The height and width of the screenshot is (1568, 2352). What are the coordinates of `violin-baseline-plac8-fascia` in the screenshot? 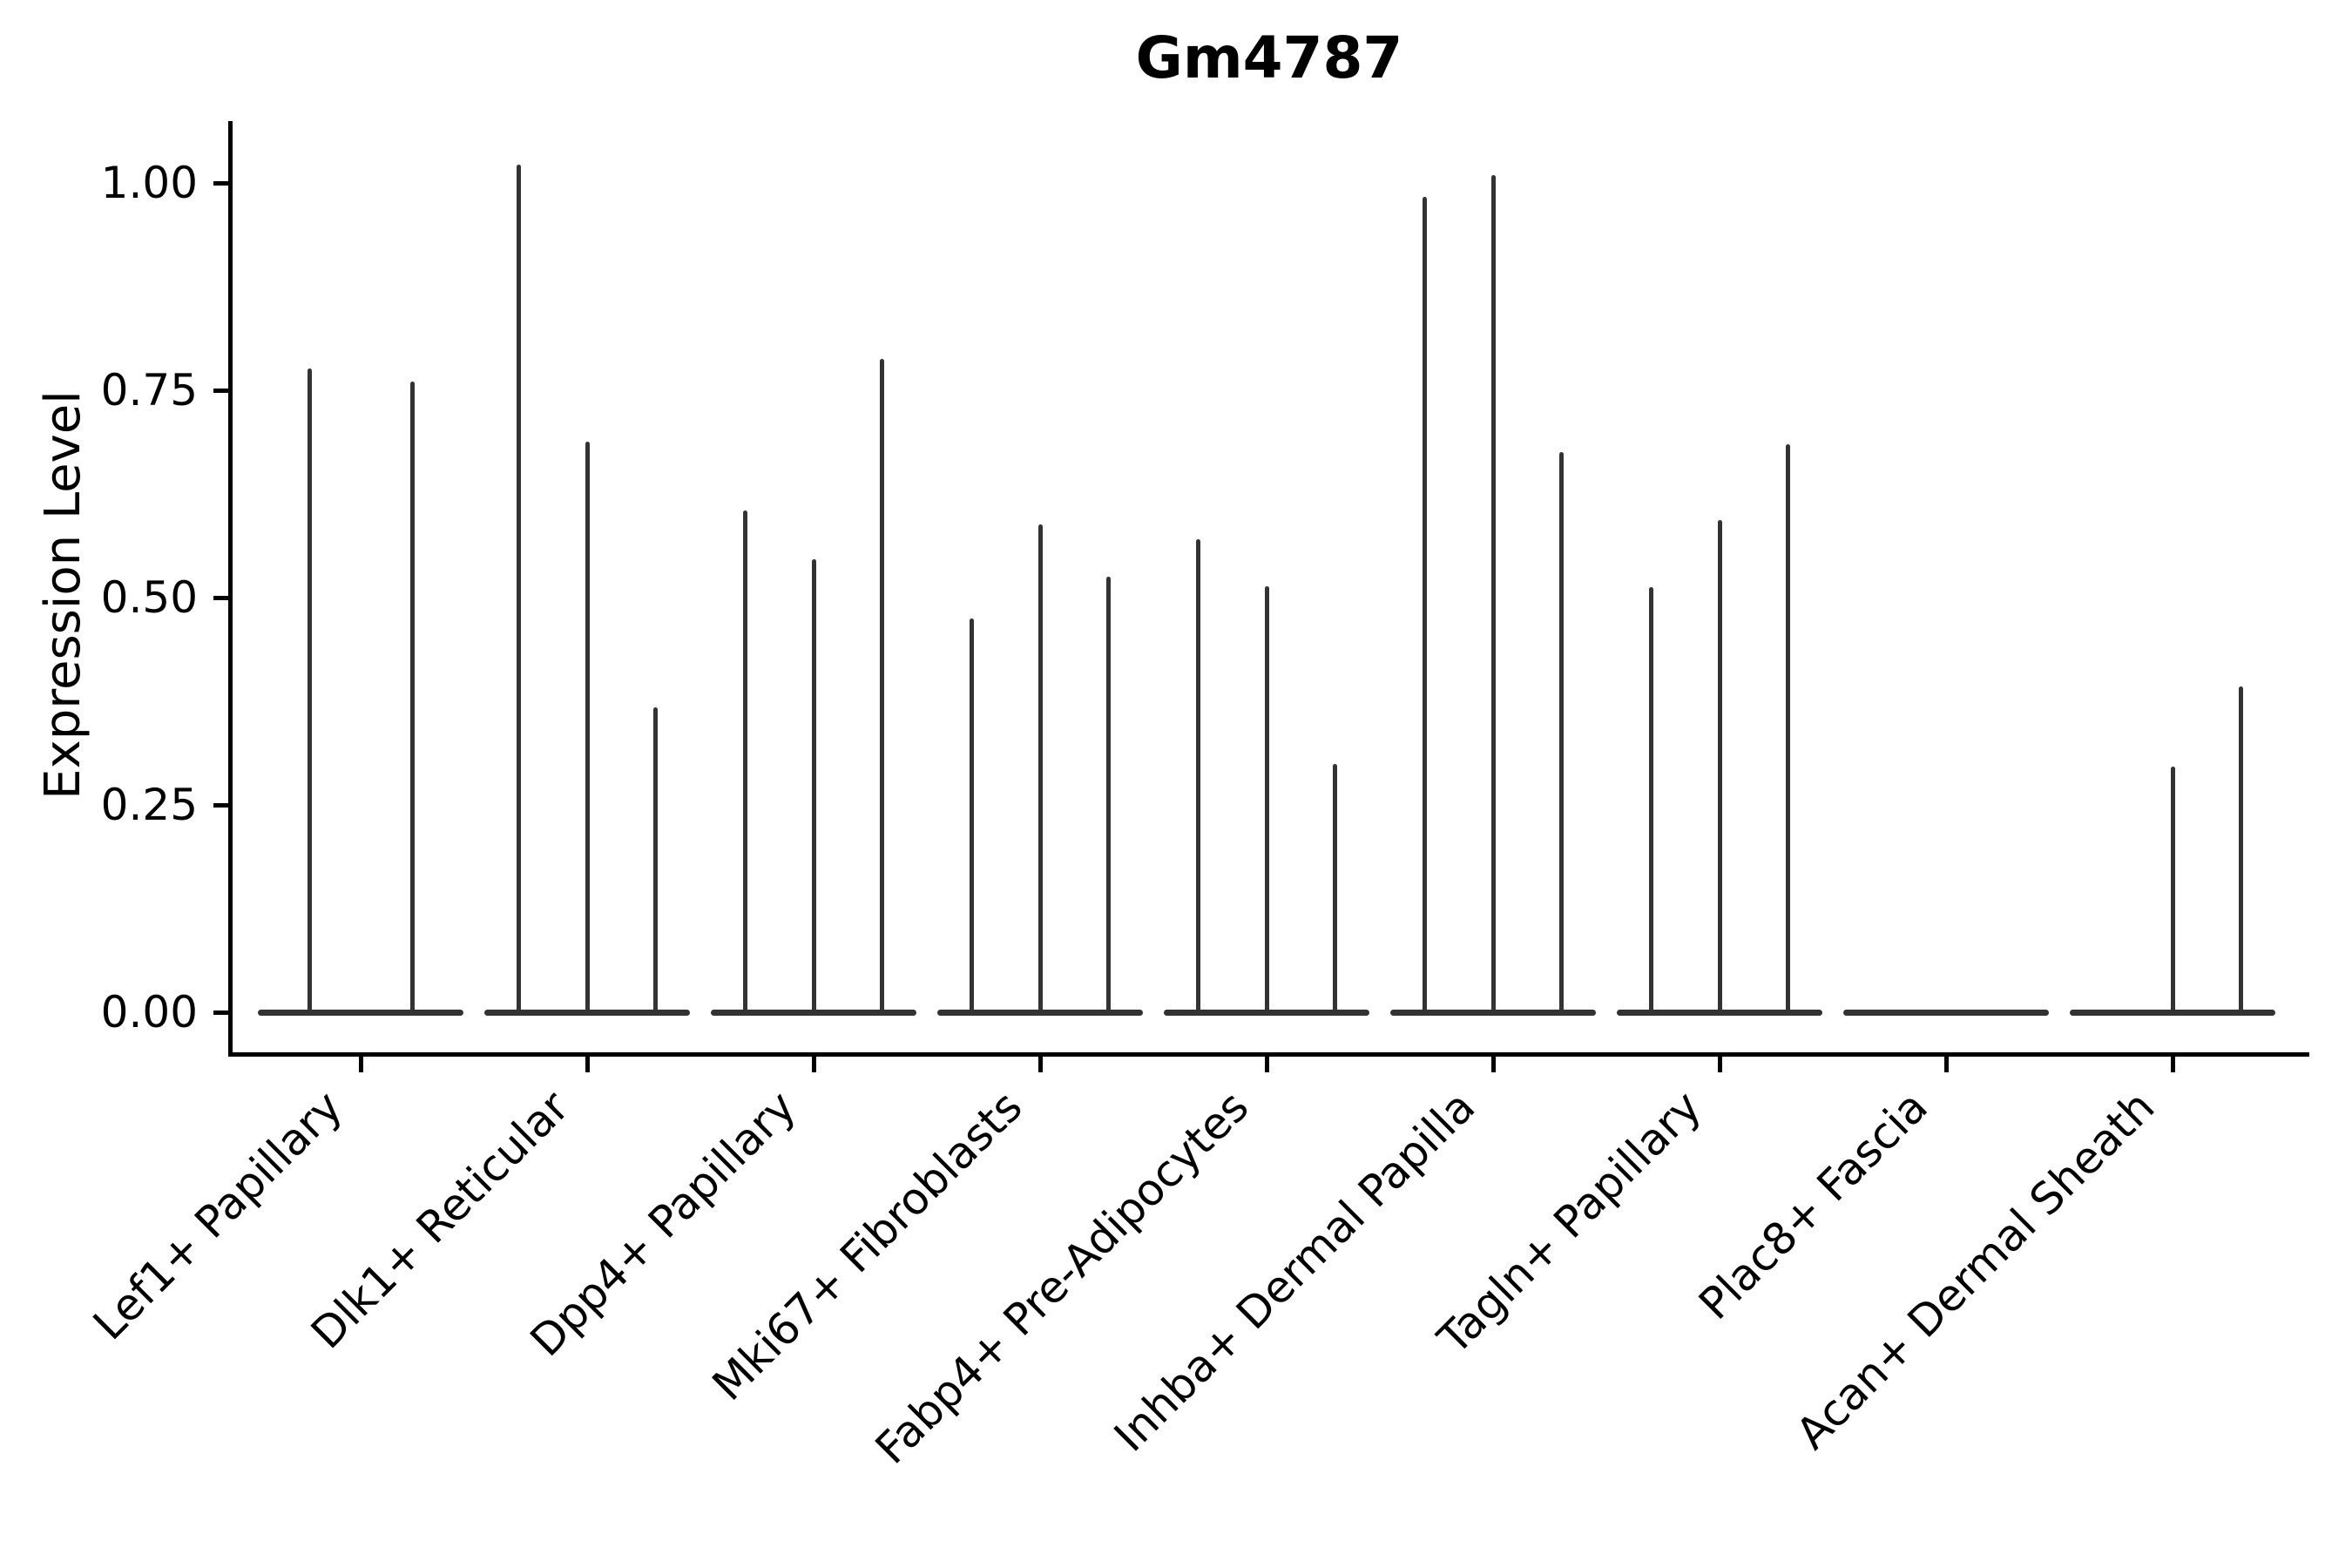 It's located at (1946, 1013).